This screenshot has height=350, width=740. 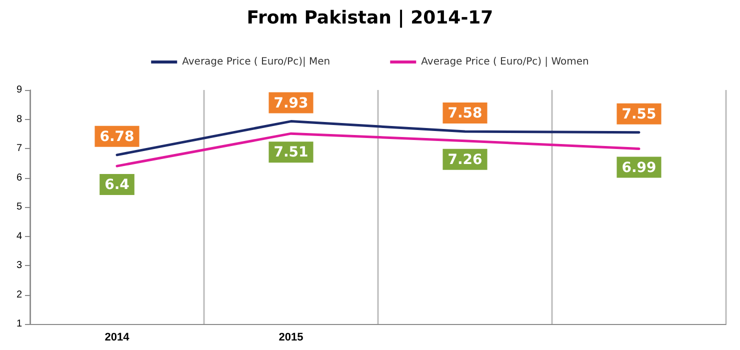 What do you see at coordinates (639, 168) in the screenshot?
I see `data-label: 6.99` at bounding box center [639, 168].